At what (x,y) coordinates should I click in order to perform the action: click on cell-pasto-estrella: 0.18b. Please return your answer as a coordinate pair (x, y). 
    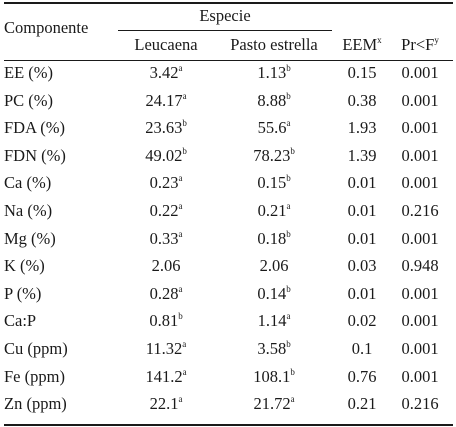
    Looking at the image, I should click on (274, 238).